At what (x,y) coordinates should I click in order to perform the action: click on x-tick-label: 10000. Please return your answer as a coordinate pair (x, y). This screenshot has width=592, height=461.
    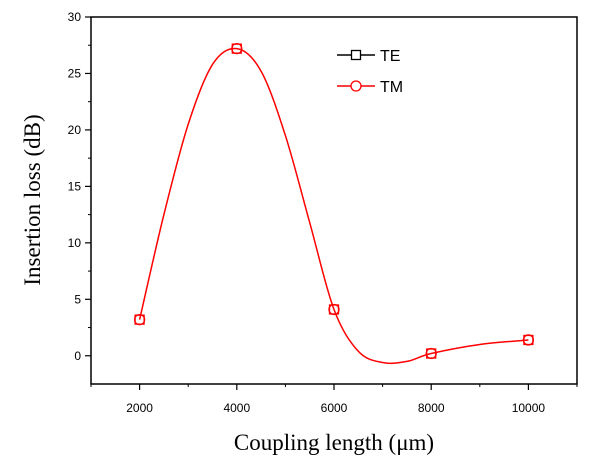
    Looking at the image, I should click on (529, 408).